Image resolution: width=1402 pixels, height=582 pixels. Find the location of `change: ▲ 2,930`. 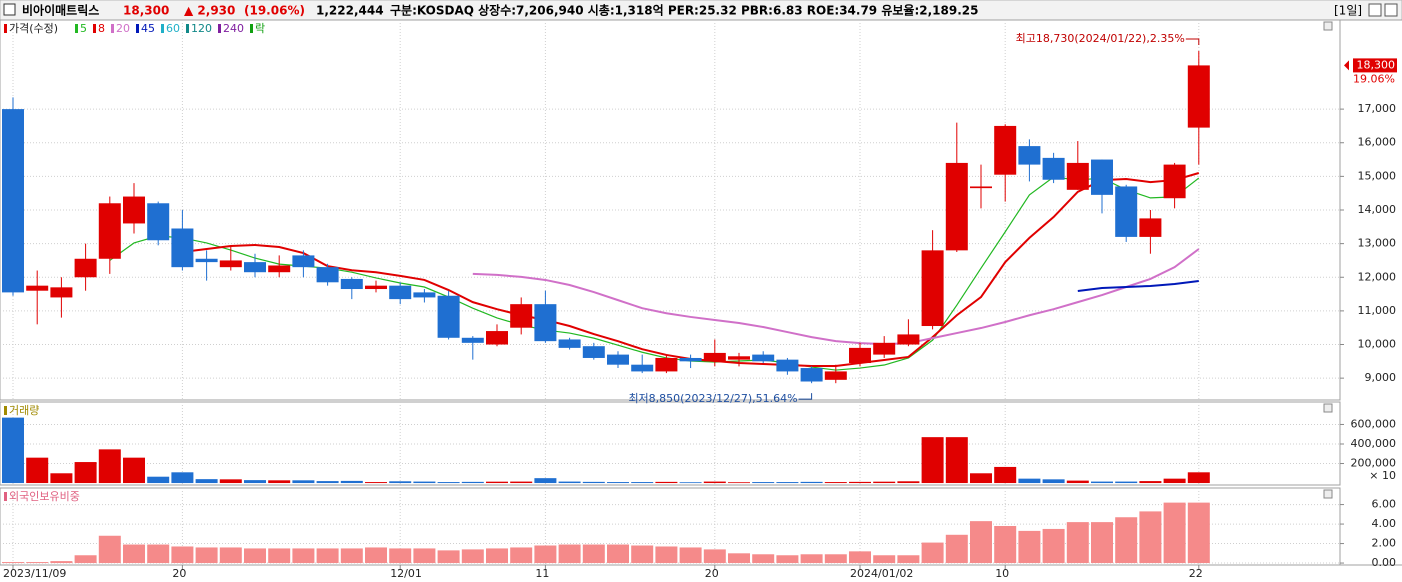

change: ▲ 2,930 is located at coordinates (209, 11).